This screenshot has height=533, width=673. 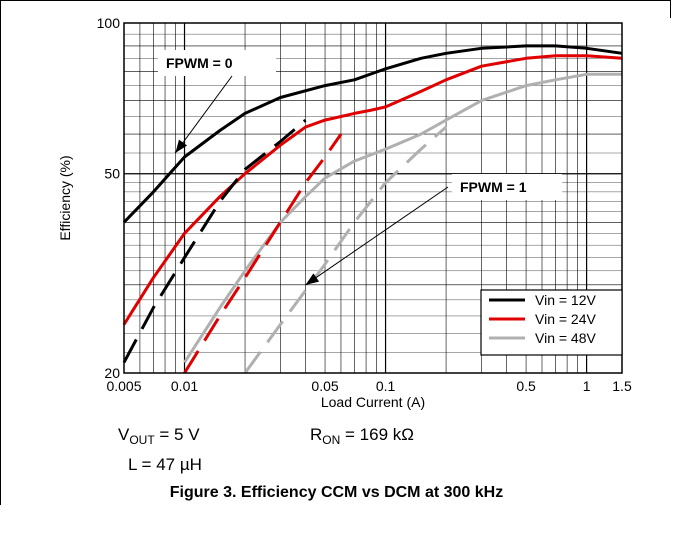 I want to click on x-tick-label: 0.05, so click(x=324, y=386).